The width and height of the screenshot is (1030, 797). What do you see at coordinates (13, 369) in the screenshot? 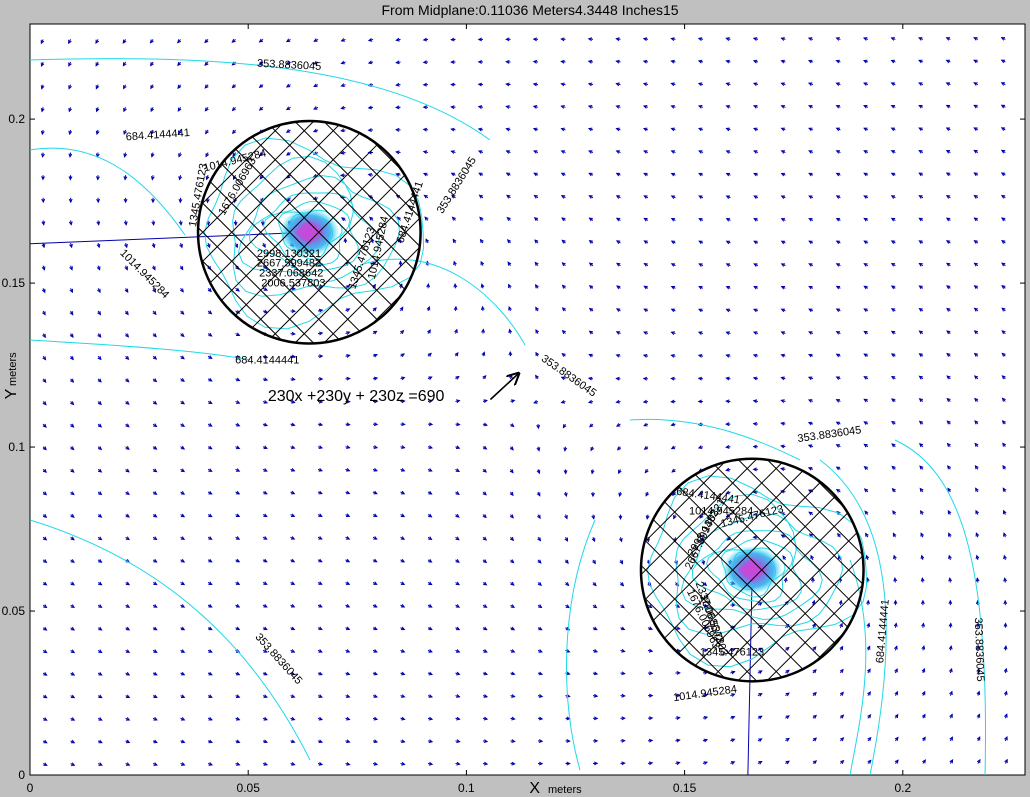
I see `y-axis-label-sub: meters` at bounding box center [13, 369].